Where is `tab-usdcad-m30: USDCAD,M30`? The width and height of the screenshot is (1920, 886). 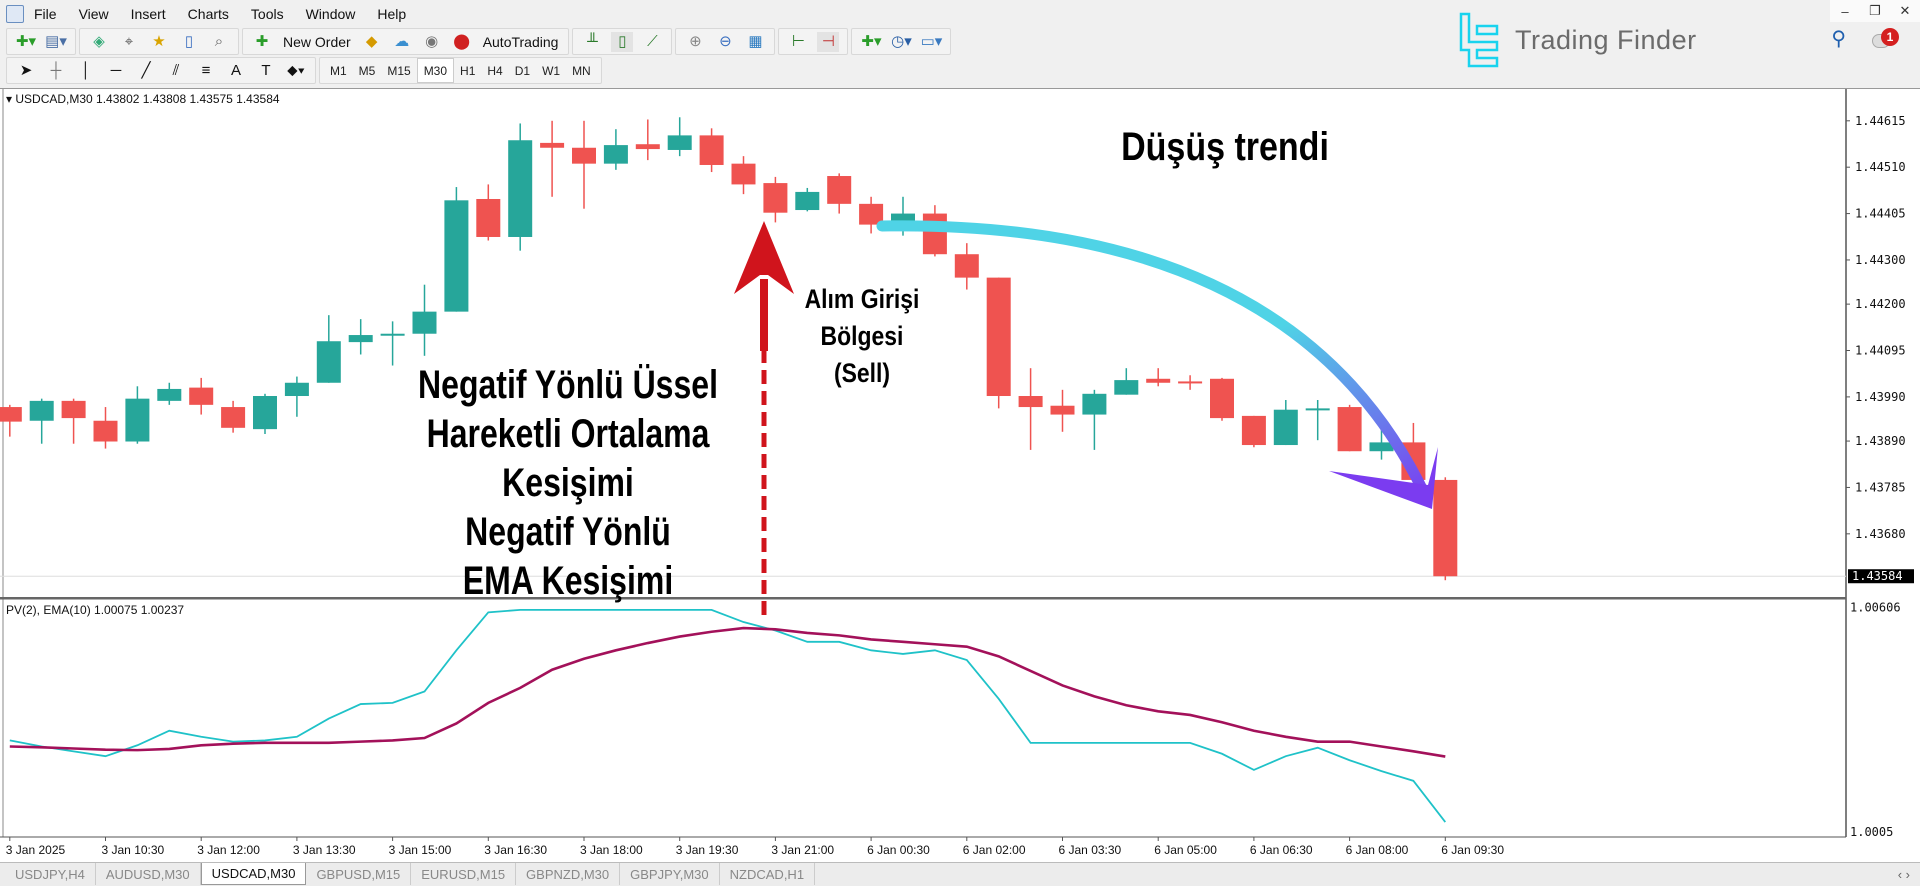
tab-usdcad-m30: USDCAD,M30 is located at coordinates (253, 874).